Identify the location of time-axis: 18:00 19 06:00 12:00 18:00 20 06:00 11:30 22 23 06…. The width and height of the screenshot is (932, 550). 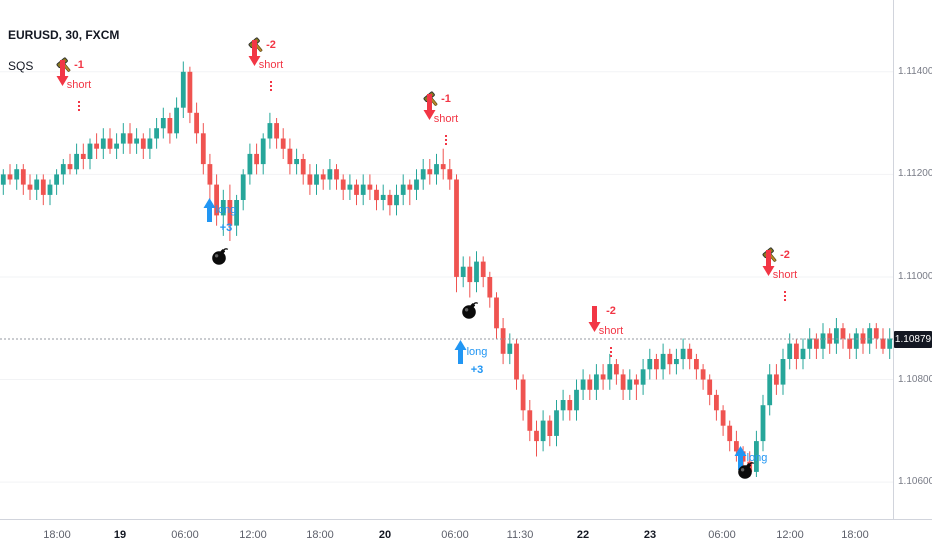
(466, 534).